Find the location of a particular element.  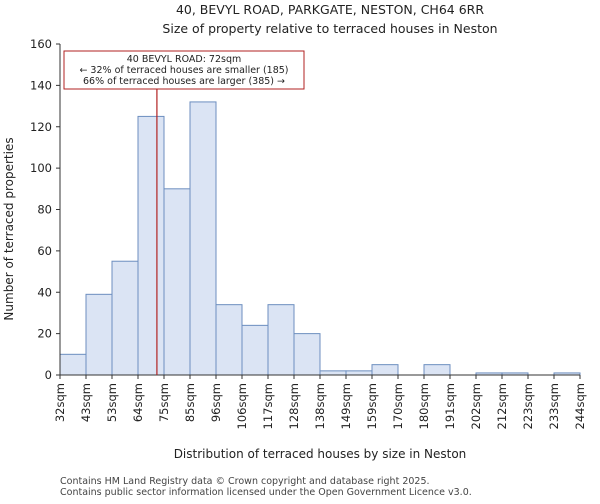

x-tick-label: 244sqm is located at coordinates (580, 406).